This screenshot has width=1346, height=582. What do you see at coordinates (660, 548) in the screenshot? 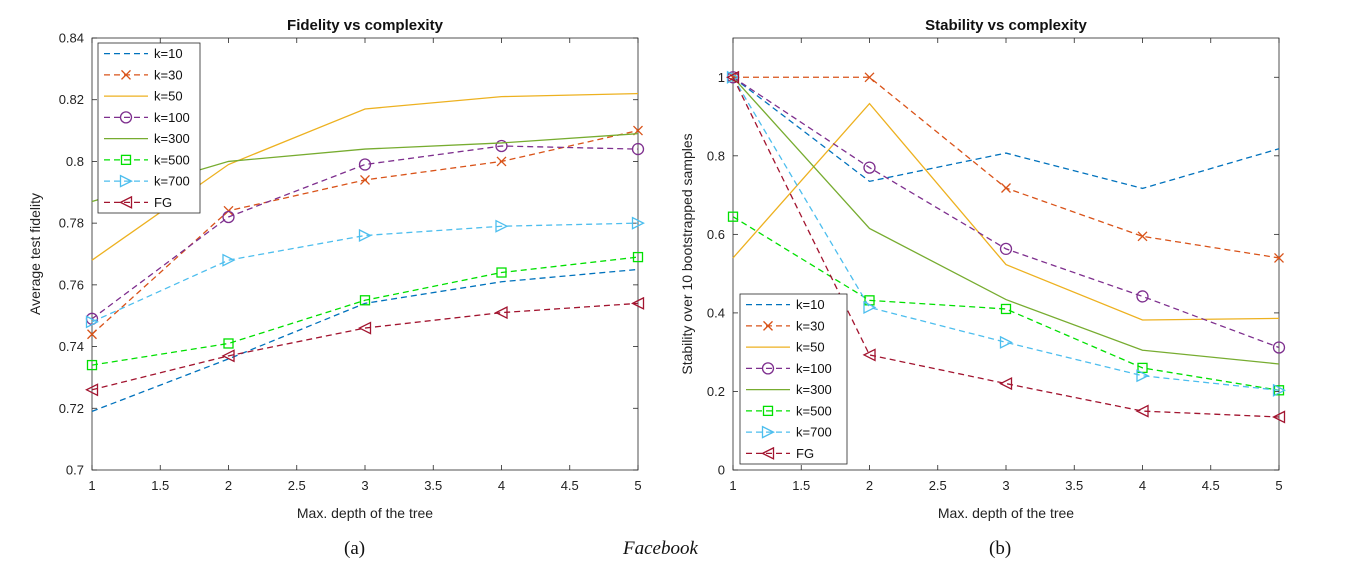
I see `caption-dataset: Facebook` at bounding box center [660, 548].